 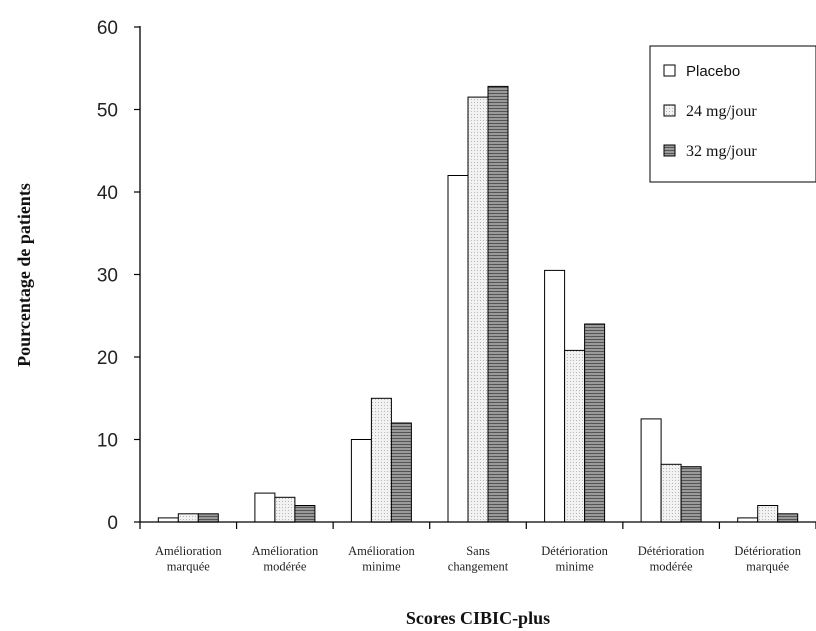 I want to click on category-label: Sans changement, so click(x=478, y=559).